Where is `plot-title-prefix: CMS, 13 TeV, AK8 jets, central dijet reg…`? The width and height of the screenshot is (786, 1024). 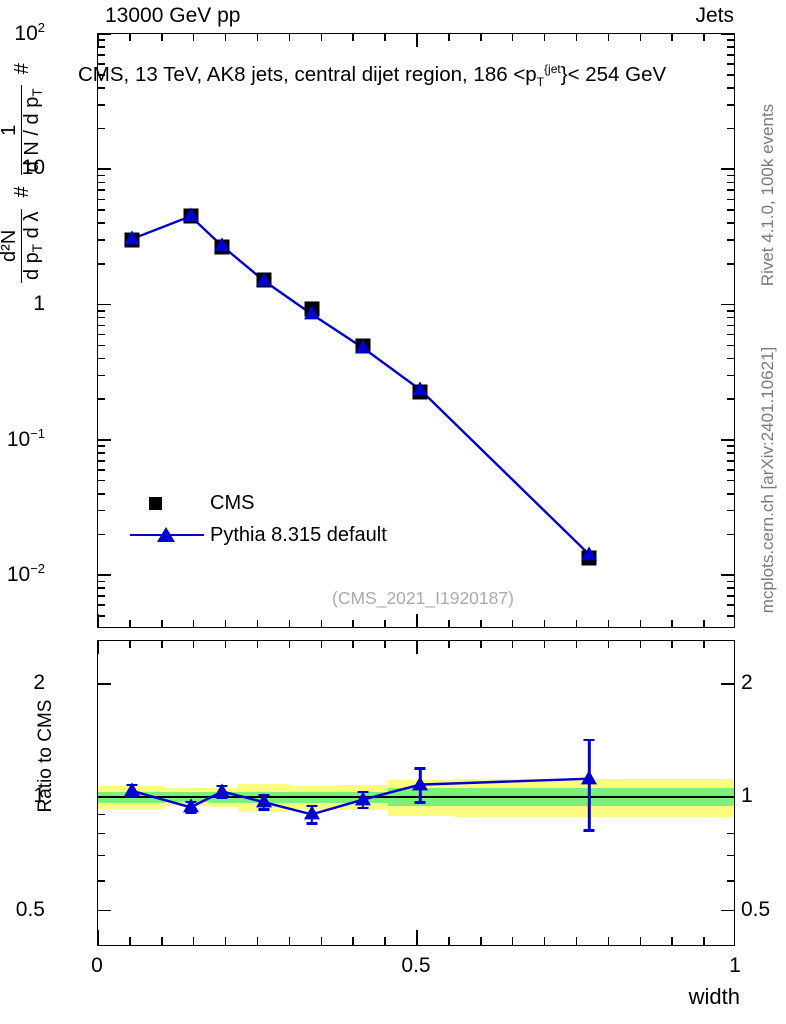 plot-title-prefix: CMS, 13 TeV, AK8 jets, central dijet reg… is located at coordinates (307, 74).